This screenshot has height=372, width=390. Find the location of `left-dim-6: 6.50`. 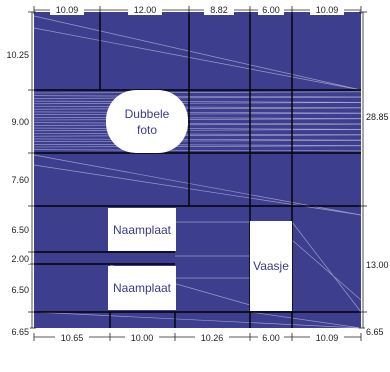

left-dim-6: 6.50 is located at coordinates (20, 290).